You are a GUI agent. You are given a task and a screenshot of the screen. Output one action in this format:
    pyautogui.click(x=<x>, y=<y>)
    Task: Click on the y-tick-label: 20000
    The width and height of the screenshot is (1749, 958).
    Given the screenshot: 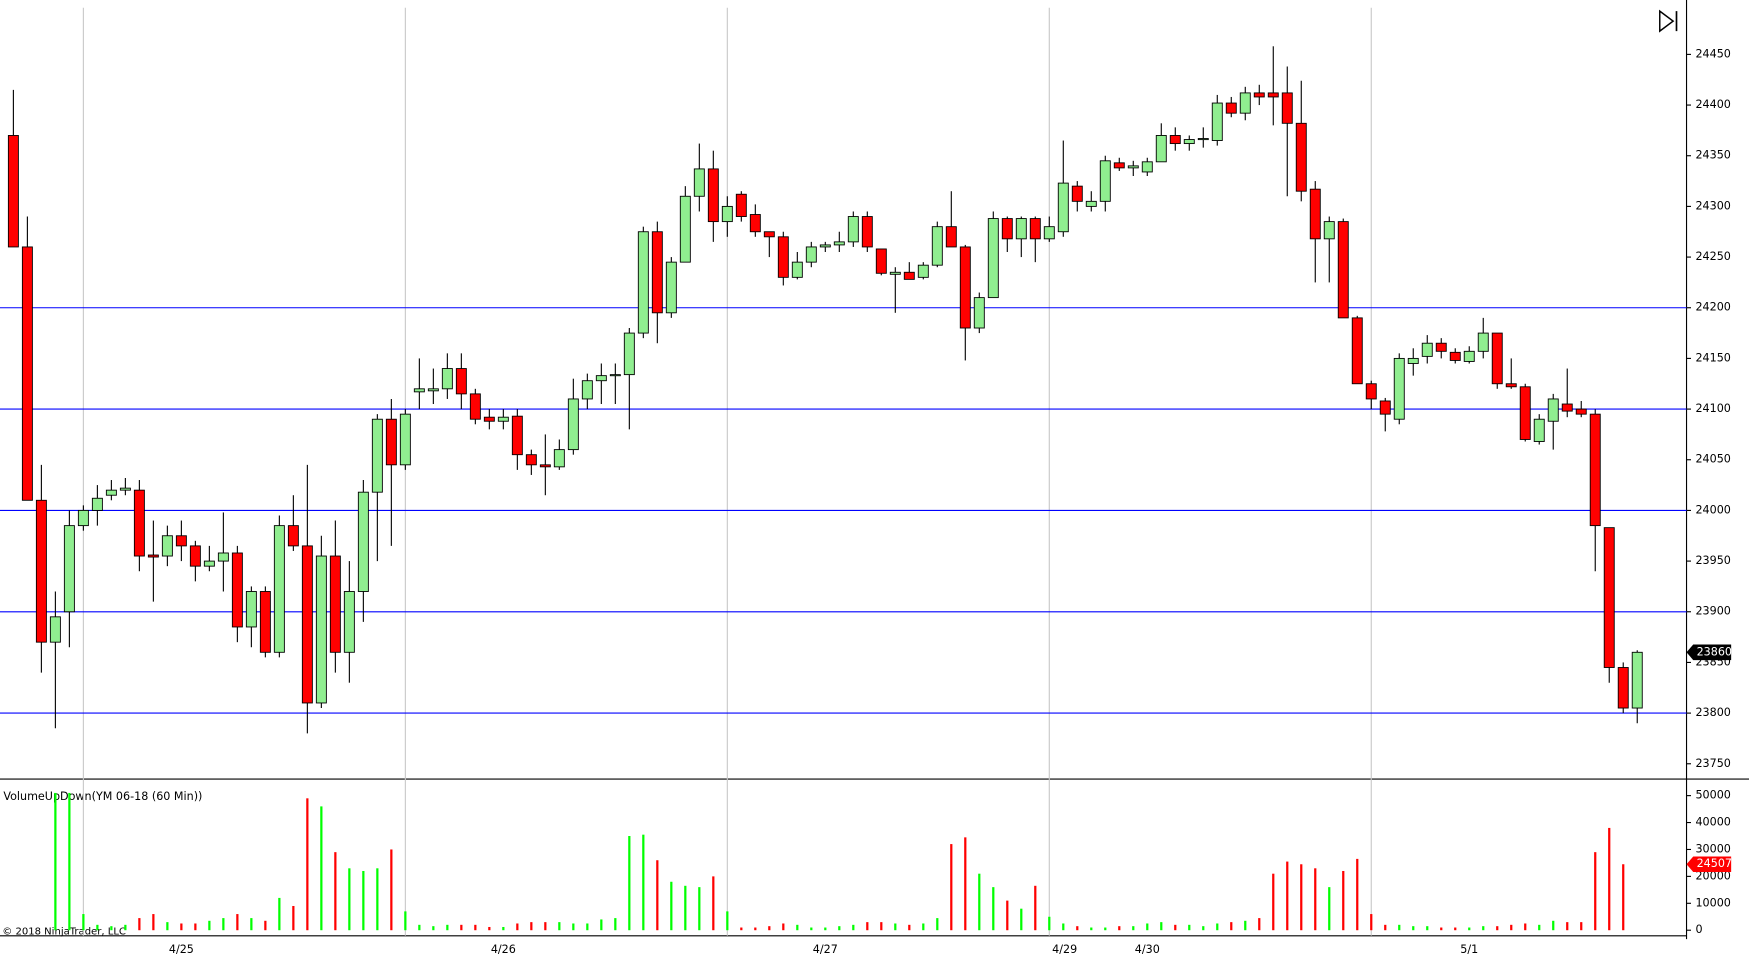 What is the action you would take?
    pyautogui.click(x=1712, y=875)
    